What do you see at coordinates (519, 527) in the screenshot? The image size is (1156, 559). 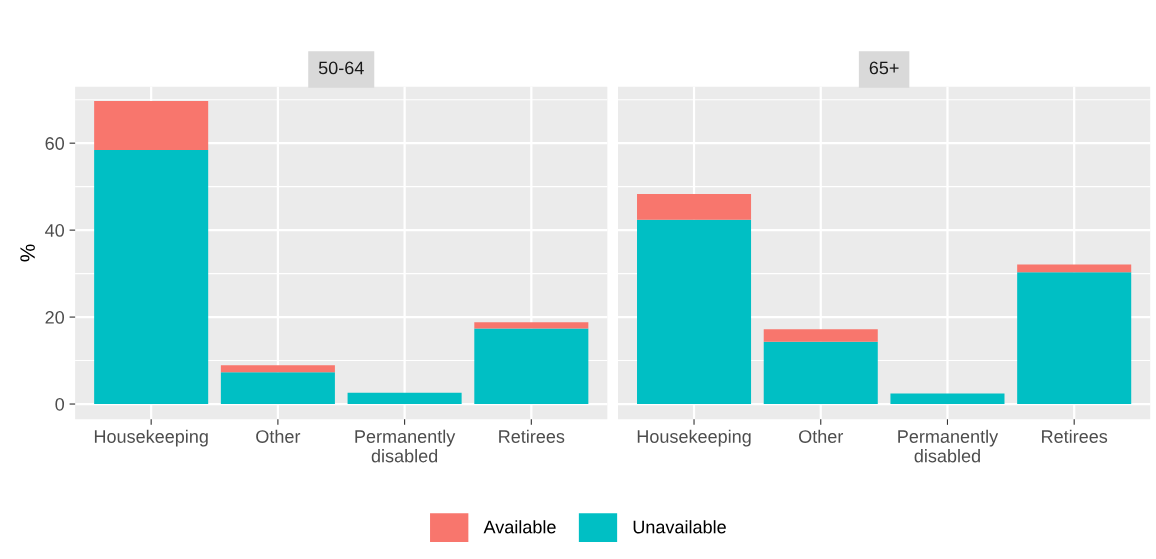 I see `legend-label: Available` at bounding box center [519, 527].